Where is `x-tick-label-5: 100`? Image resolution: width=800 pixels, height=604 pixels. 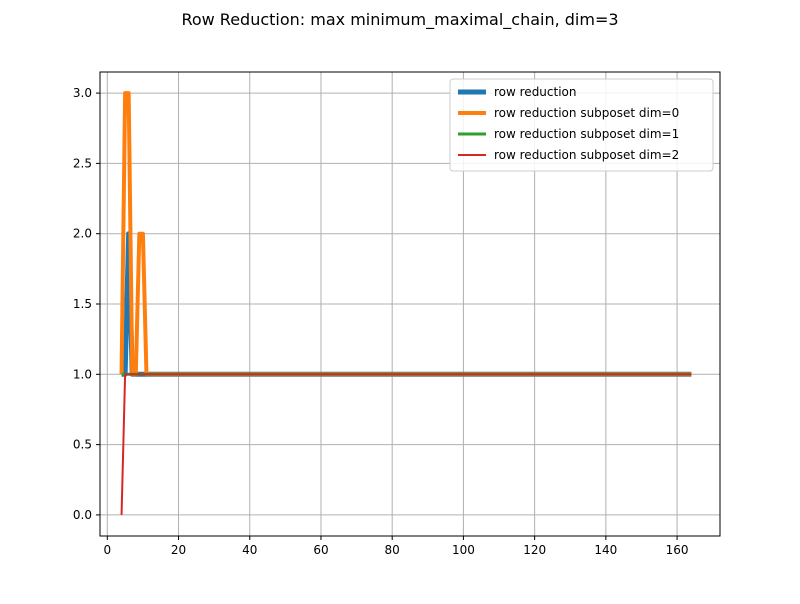
x-tick-label-5: 100 is located at coordinates (463, 550).